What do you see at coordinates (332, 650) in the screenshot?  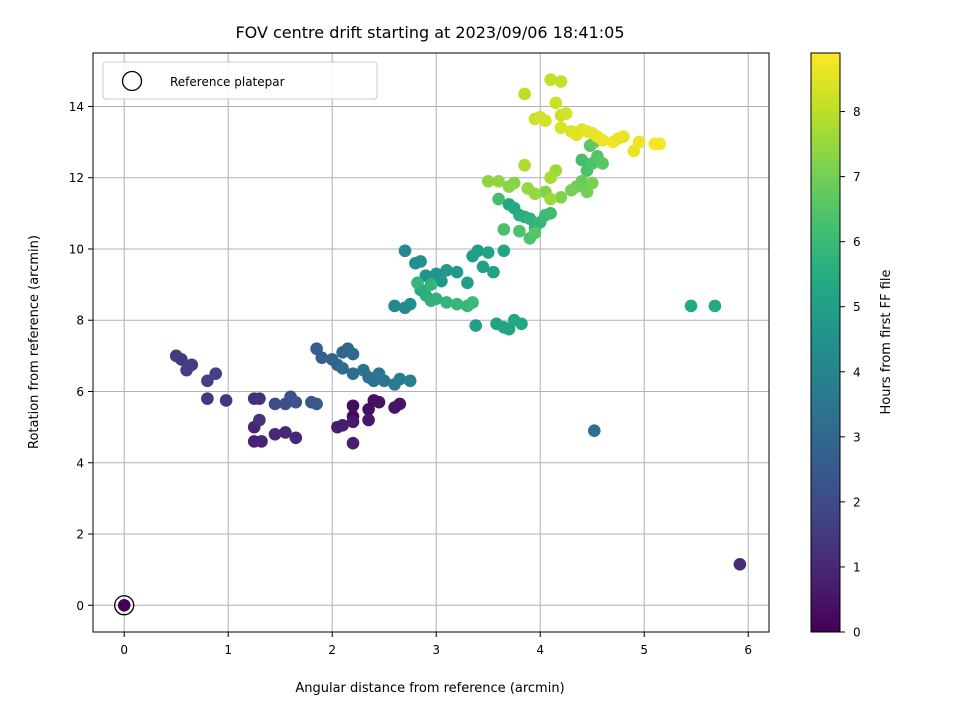 I see `x-tick-label: 2` at bounding box center [332, 650].